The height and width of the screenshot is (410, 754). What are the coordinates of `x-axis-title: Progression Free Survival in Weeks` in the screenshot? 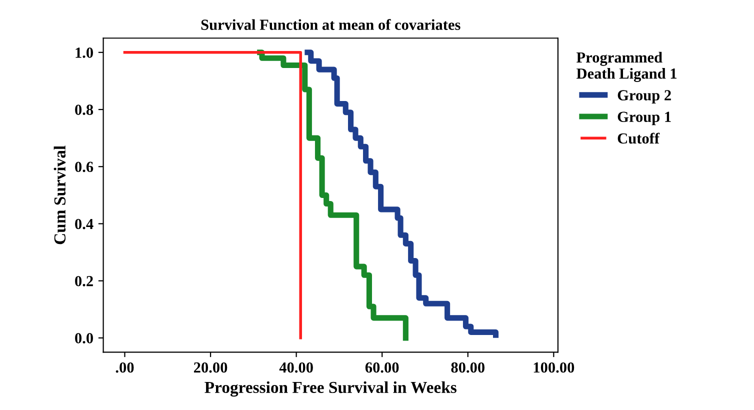 It's located at (330, 389).